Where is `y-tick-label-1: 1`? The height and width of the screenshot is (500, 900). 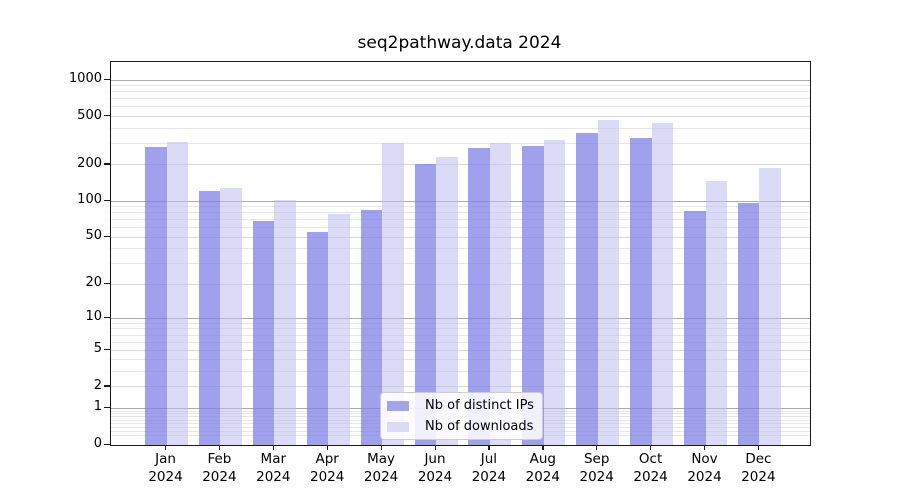 y-tick-label-1: 1 is located at coordinates (97, 407).